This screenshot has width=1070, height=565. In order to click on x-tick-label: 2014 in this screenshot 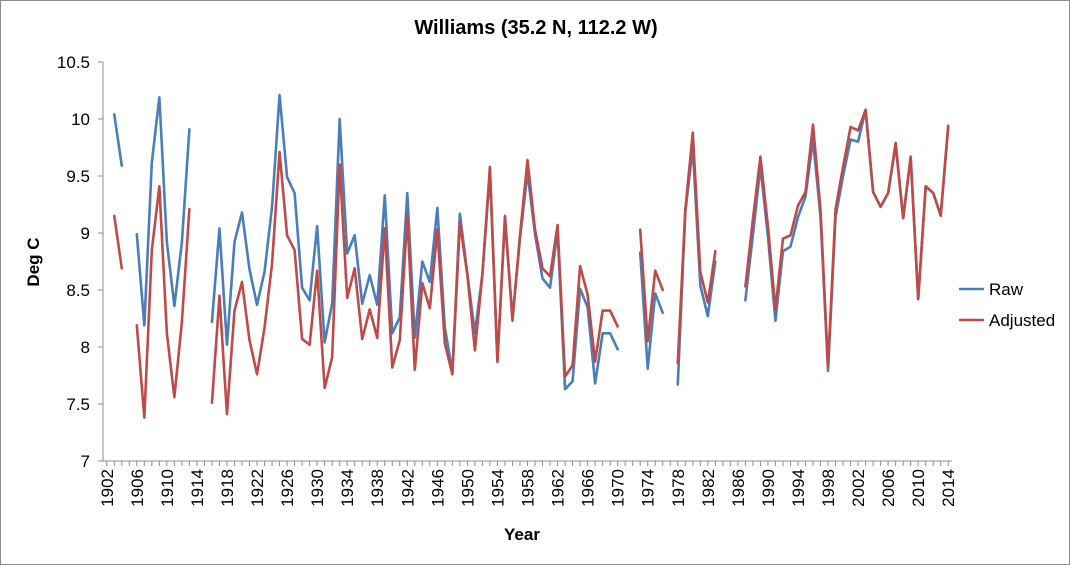, I will do `click(948, 488)`.